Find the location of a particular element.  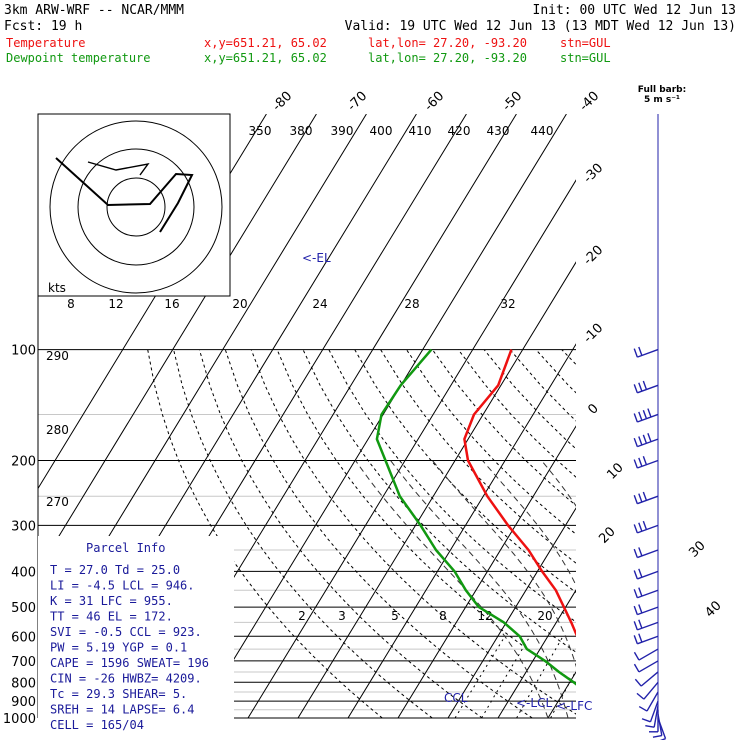

barb-legend-line1: Full barb: is located at coordinates (662, 90).